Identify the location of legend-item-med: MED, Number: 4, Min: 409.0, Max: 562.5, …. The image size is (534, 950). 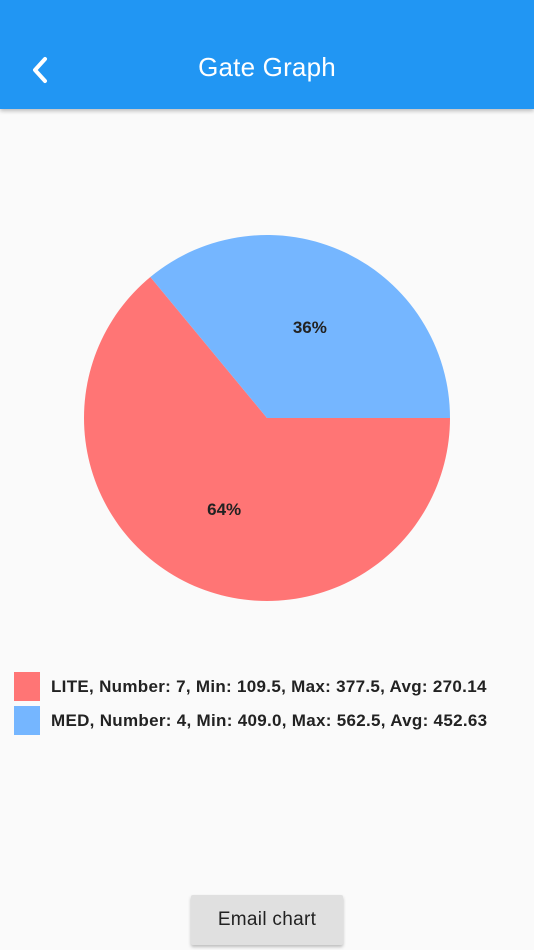
(250, 720).